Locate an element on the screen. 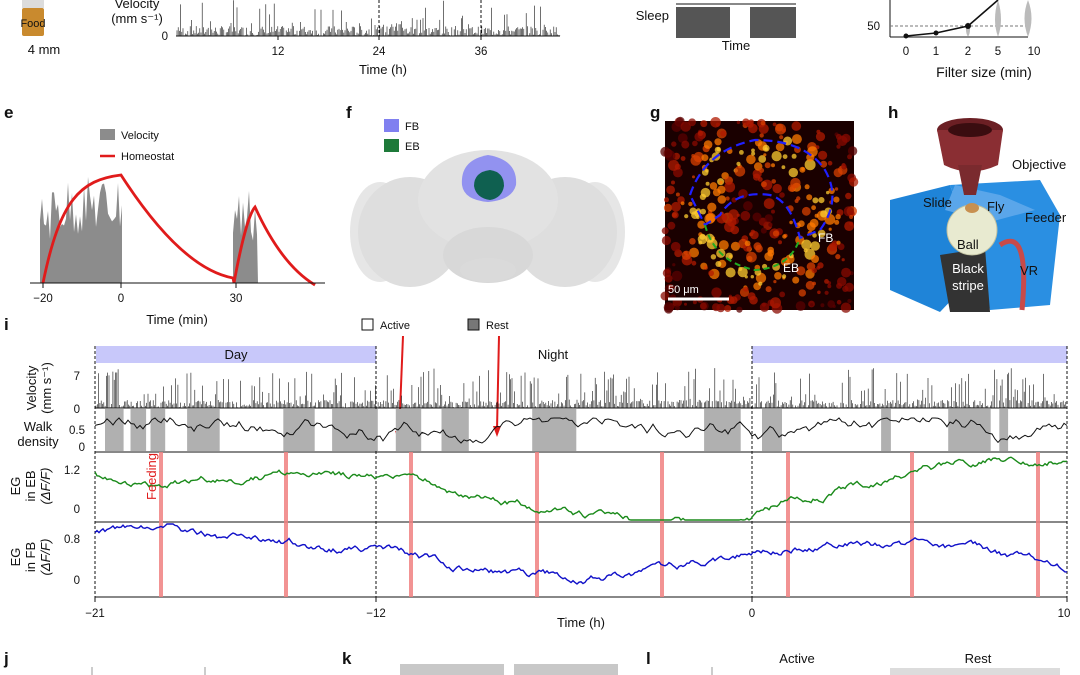 The height and width of the screenshot is (675, 1080). i-walk-ylabel-2: density is located at coordinates (38, 441).